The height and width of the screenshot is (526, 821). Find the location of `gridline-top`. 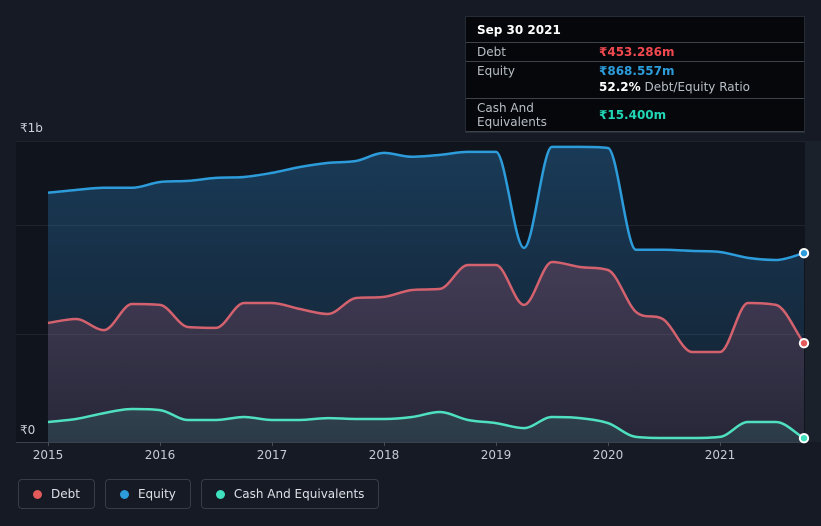

gridline-top is located at coordinates (410, 141).